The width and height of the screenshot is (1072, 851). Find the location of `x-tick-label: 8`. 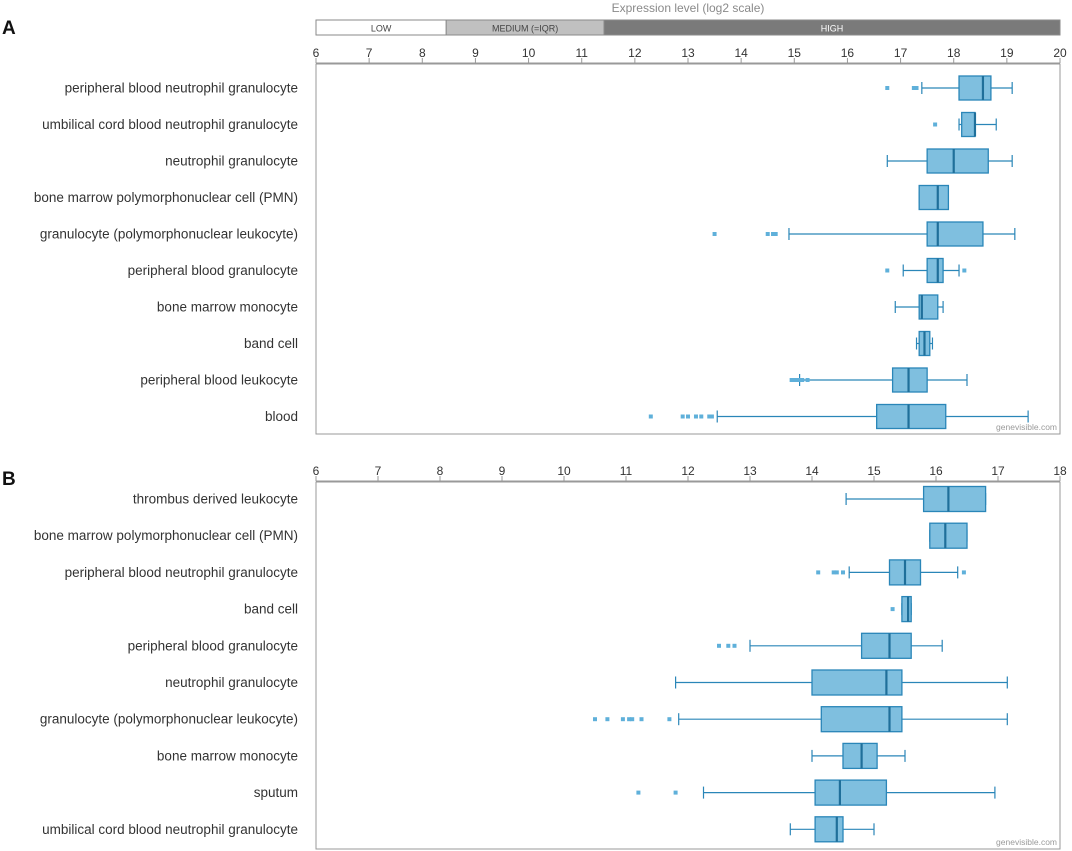

x-tick-label: 8 is located at coordinates (422, 53).